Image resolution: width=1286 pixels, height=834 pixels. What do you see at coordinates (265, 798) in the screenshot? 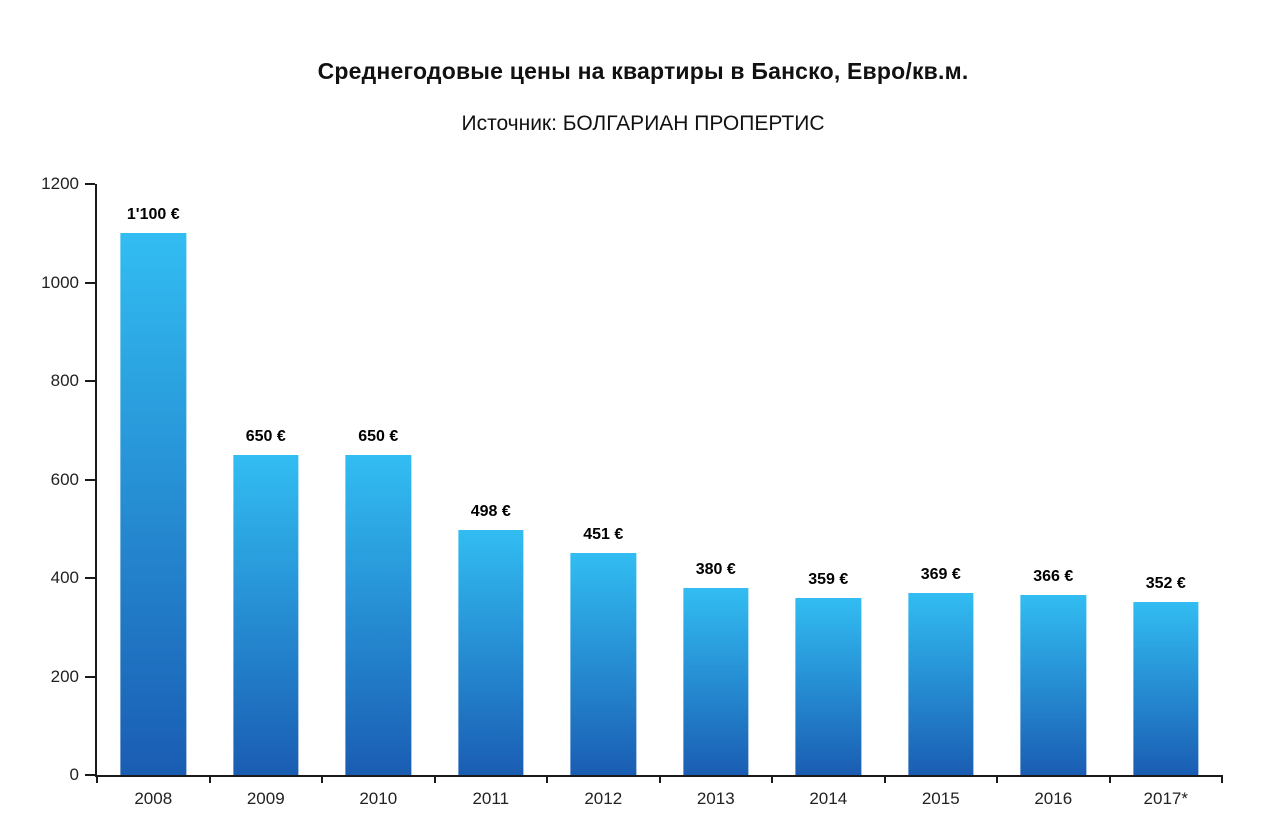
I see `x-axis-label: 2009` at bounding box center [265, 798].